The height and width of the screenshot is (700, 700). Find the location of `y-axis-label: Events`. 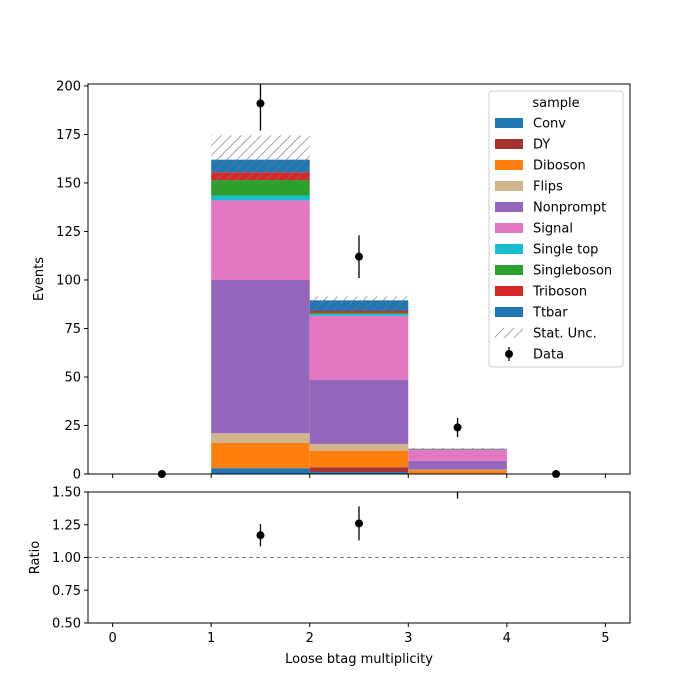

y-axis-label: Events is located at coordinates (39, 279).